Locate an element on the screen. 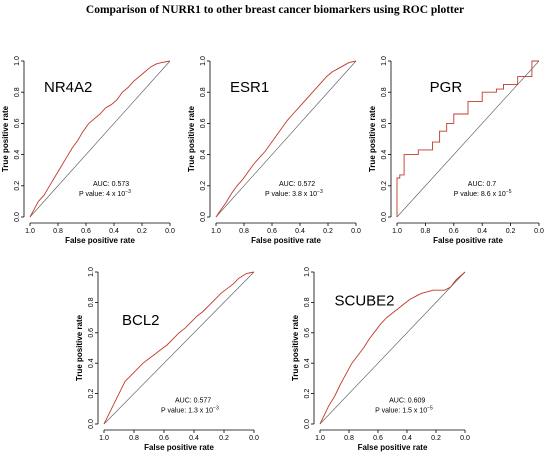  p-value-text: P value: 3.8 x 10−3 is located at coordinates (294, 193).